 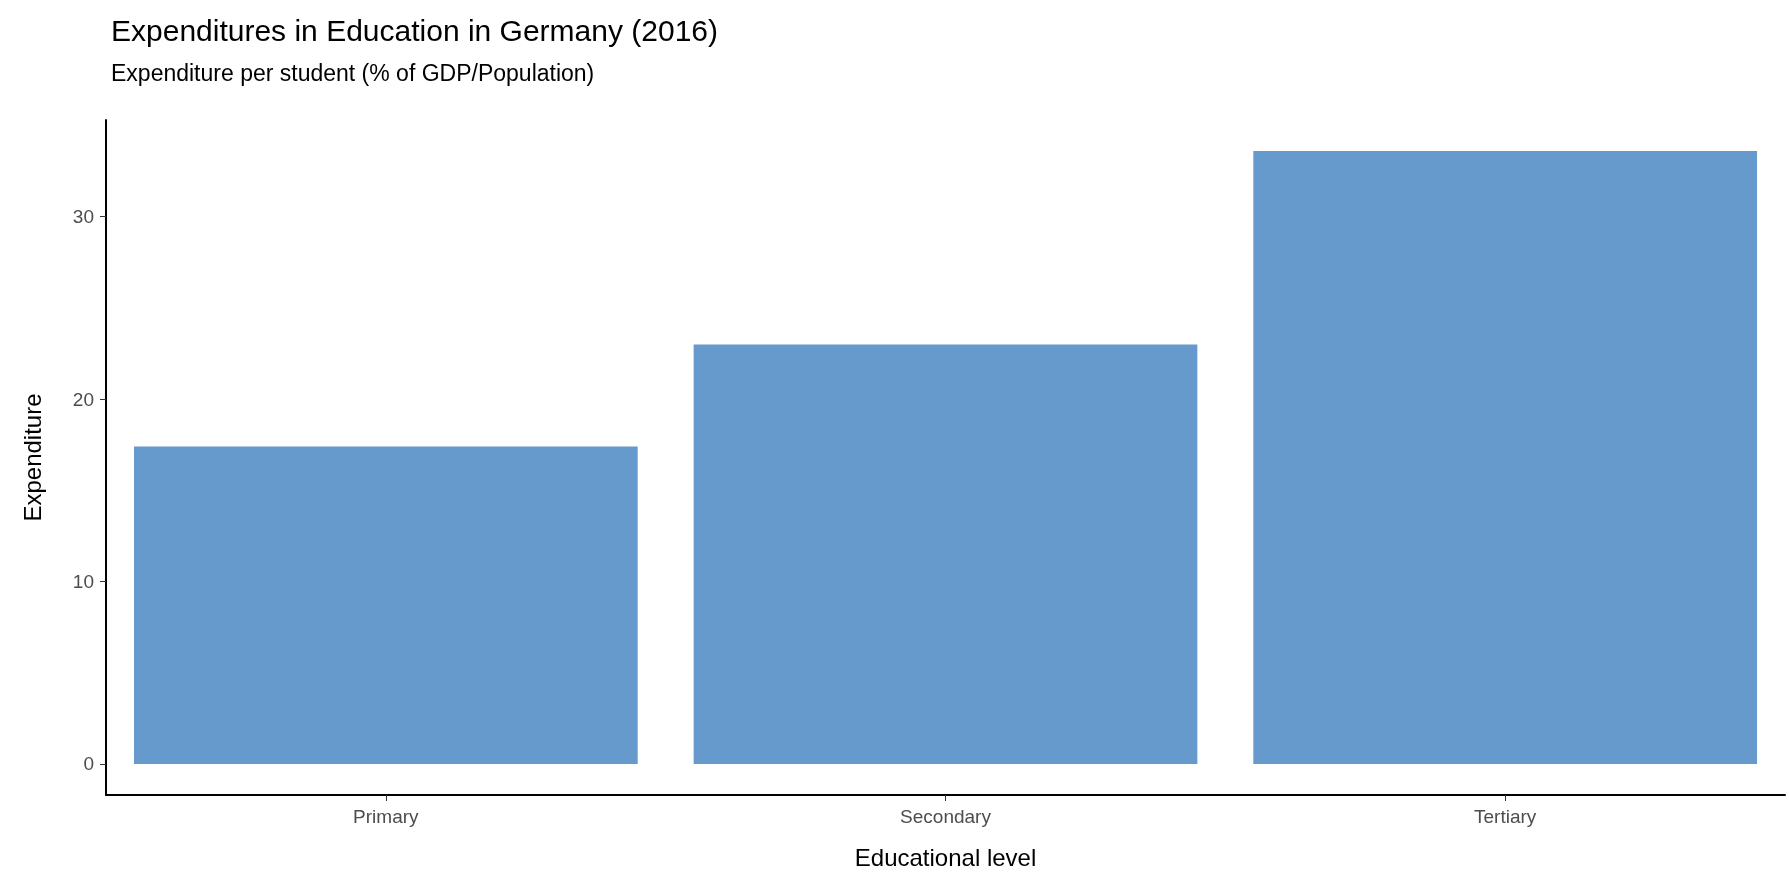 I want to click on chart-subtitle: Expenditure per student (% of GDP/Population), so click(x=353, y=72).